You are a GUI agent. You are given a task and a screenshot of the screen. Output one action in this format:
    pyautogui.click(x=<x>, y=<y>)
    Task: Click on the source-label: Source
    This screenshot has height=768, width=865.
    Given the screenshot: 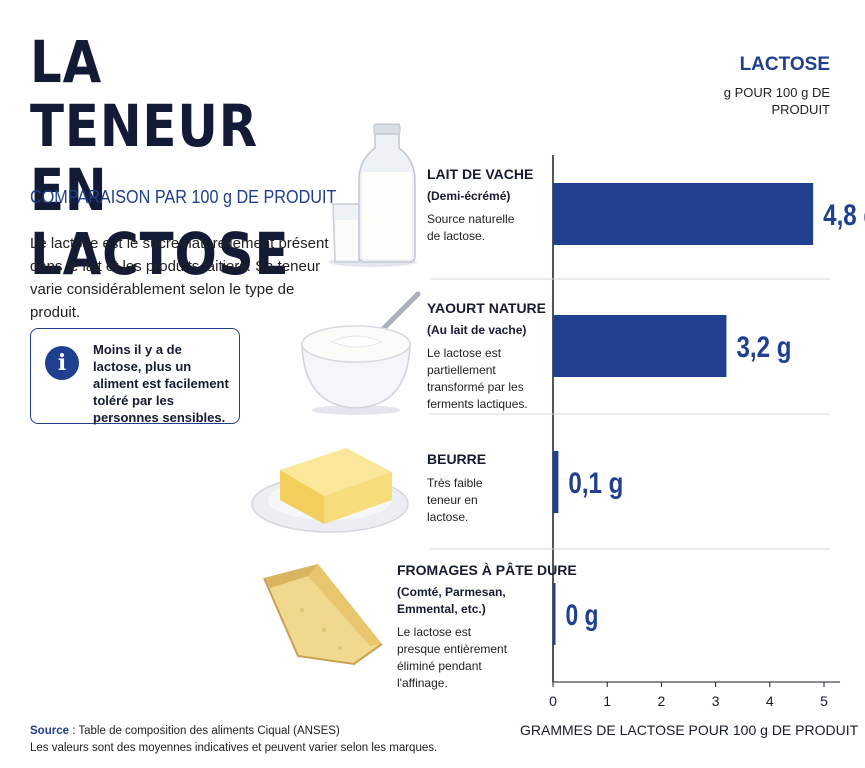 What is the action you would take?
    pyautogui.click(x=49, y=731)
    